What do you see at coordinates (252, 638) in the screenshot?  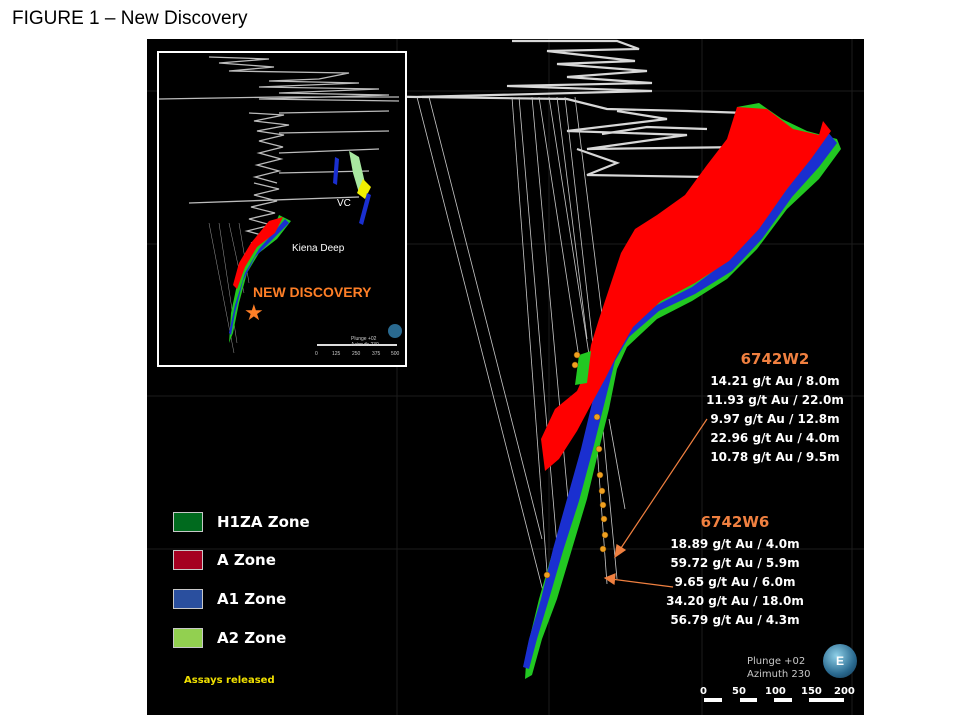 I see `legend-label: A2 Zone` at bounding box center [252, 638].